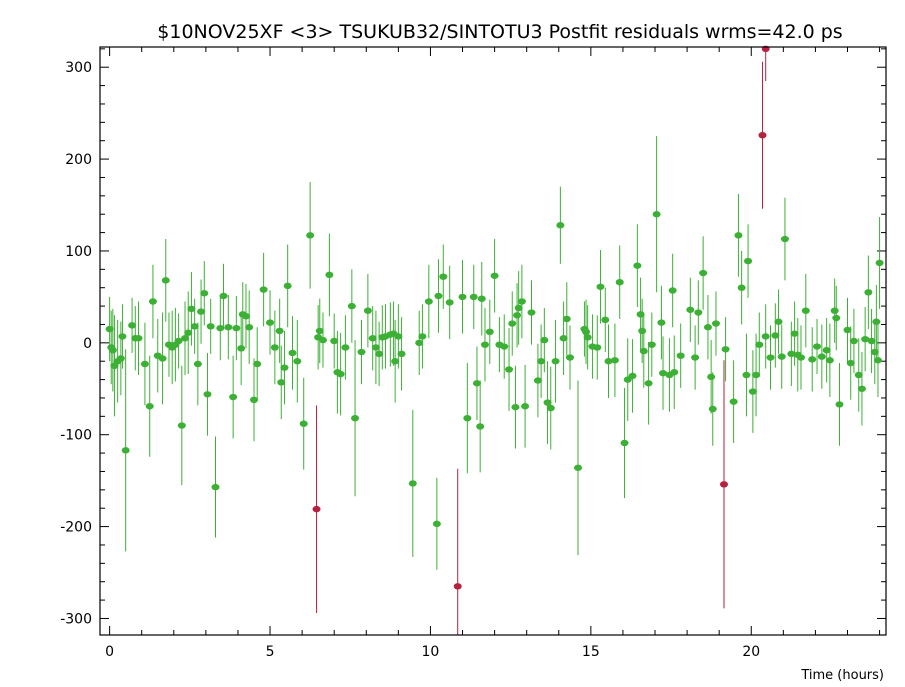 The width and height of the screenshot is (905, 687). Describe the element at coordinates (842, 675) in the screenshot. I see `x-axis-label: Time (hours)` at that location.